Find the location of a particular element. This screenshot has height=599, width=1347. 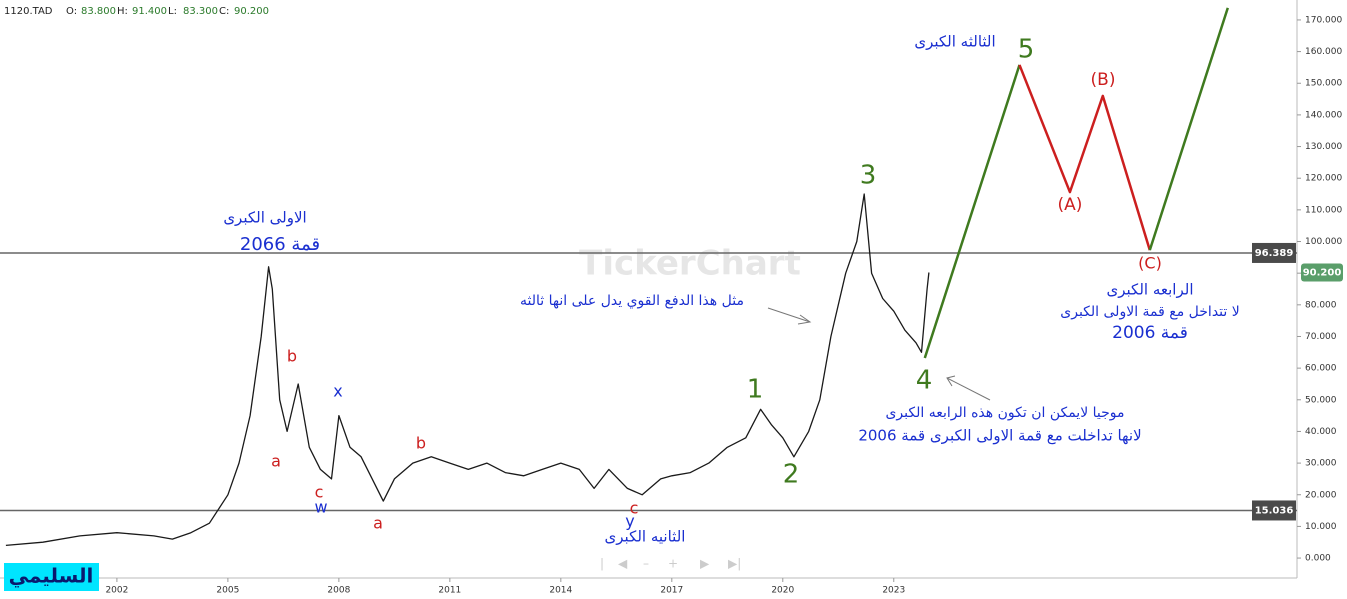

ohlc-key: C: is located at coordinates (224, 11).